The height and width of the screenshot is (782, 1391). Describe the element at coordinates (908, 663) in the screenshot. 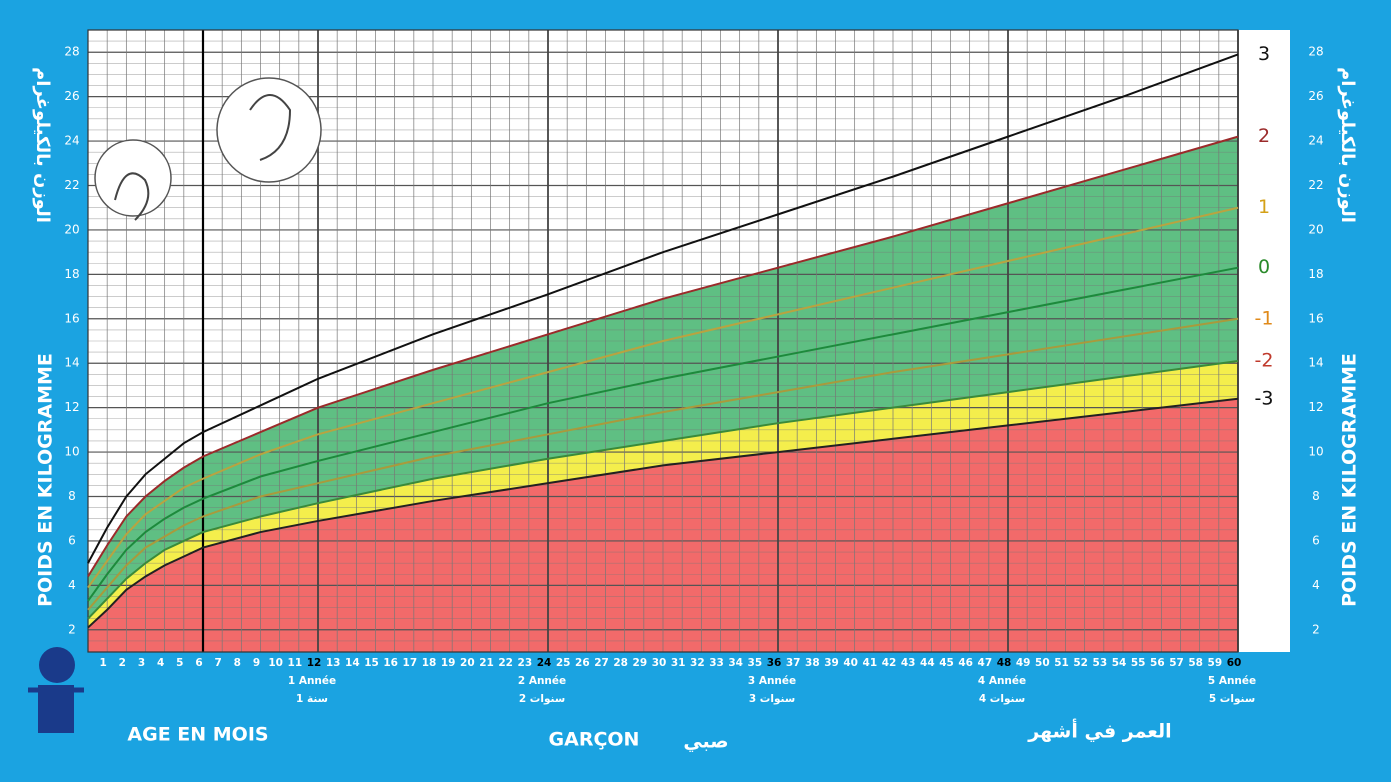

I see `x-tick-label: 43` at that location.